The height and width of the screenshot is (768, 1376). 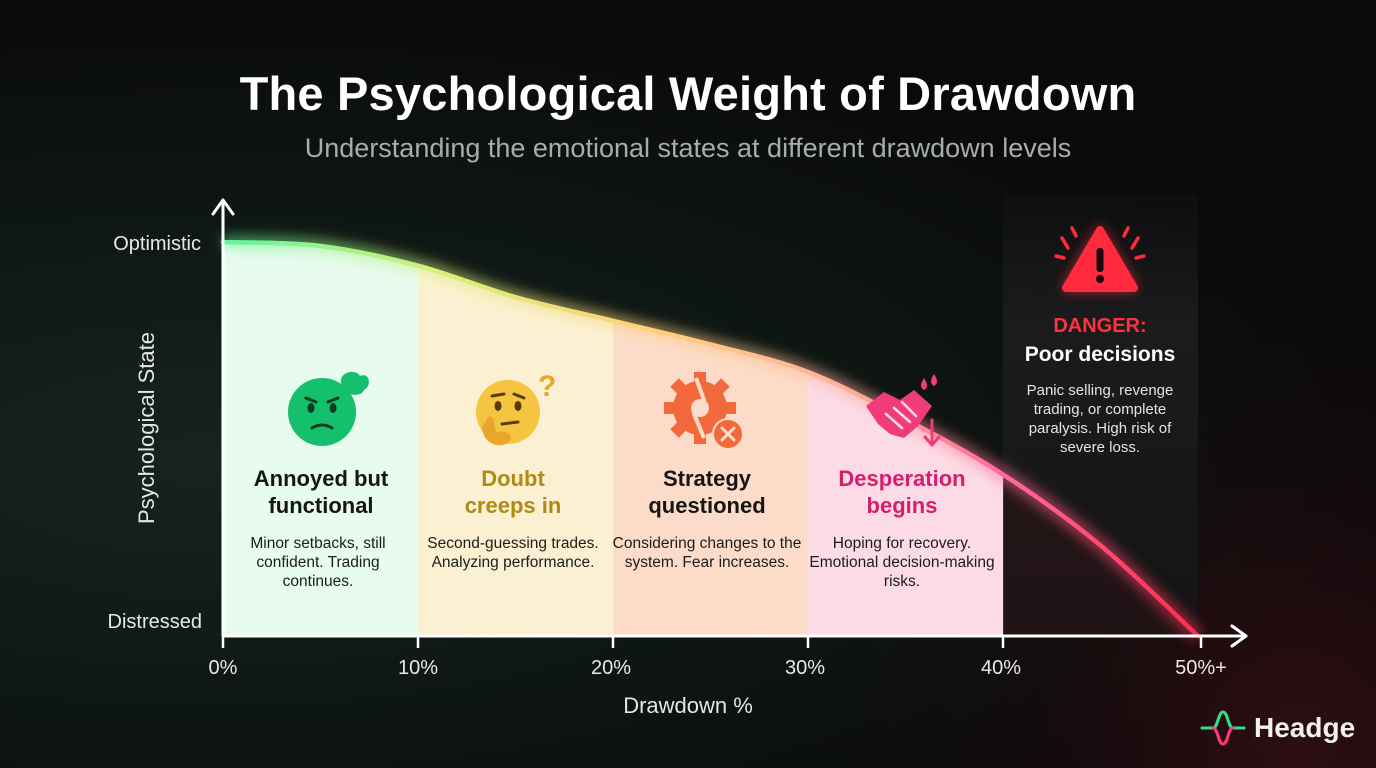 What do you see at coordinates (154, 622) in the screenshot?
I see `y-tick-distressed: Distressed` at bounding box center [154, 622].